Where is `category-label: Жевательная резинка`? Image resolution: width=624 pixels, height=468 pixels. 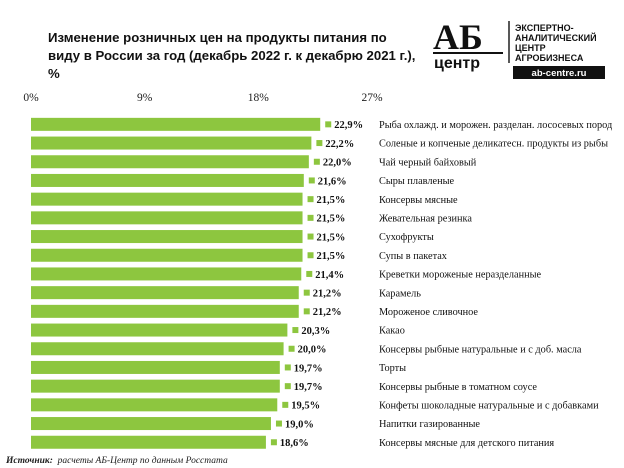 category-label: Жевательная резинка is located at coordinates (425, 218).